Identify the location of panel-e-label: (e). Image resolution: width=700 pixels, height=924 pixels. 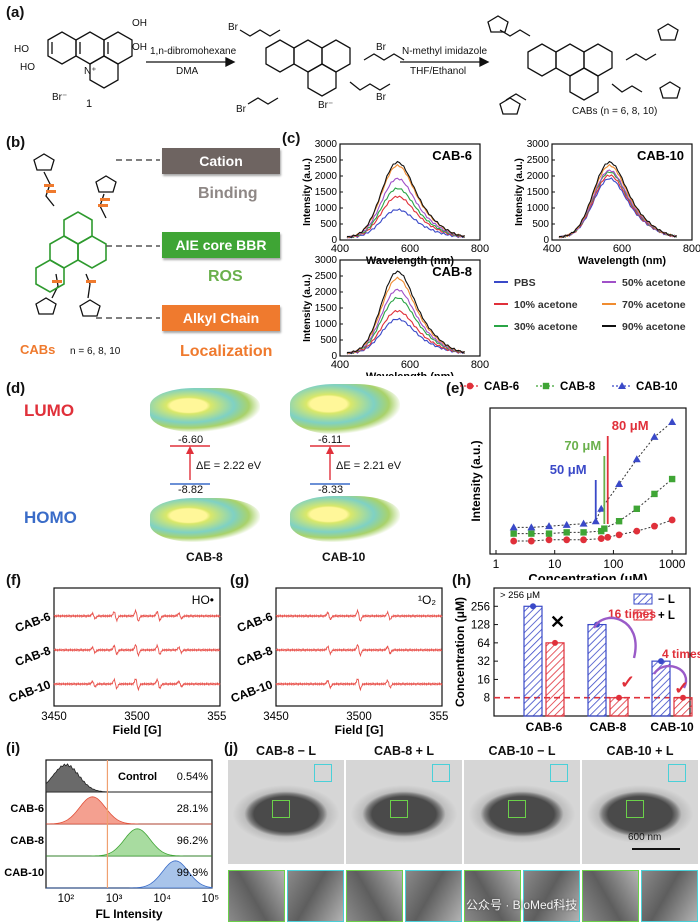
(455, 388).